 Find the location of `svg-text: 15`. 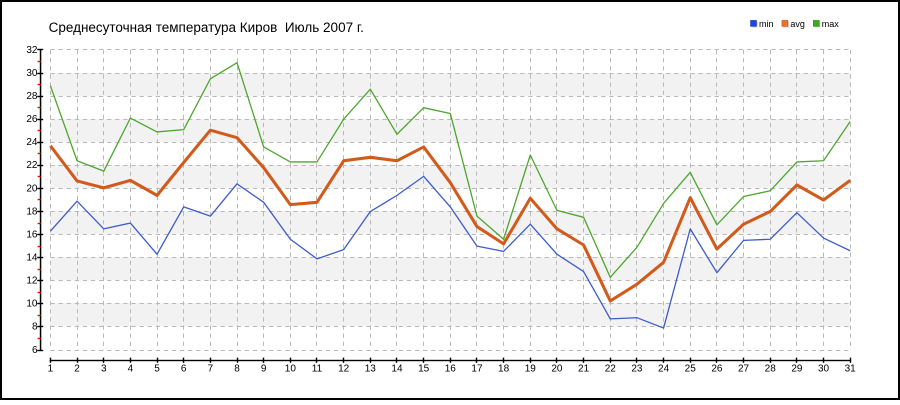

svg-text: 15 is located at coordinates (424, 369).